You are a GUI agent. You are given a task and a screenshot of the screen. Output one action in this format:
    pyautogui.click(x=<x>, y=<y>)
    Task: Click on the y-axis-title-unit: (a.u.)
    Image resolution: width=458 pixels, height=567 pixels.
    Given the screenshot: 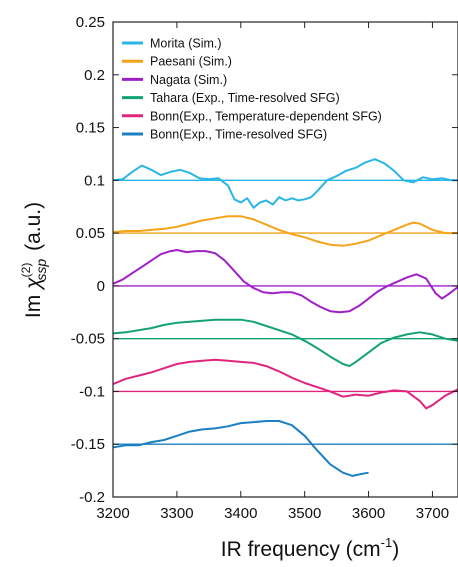 What is the action you would take?
    pyautogui.click(x=33, y=226)
    